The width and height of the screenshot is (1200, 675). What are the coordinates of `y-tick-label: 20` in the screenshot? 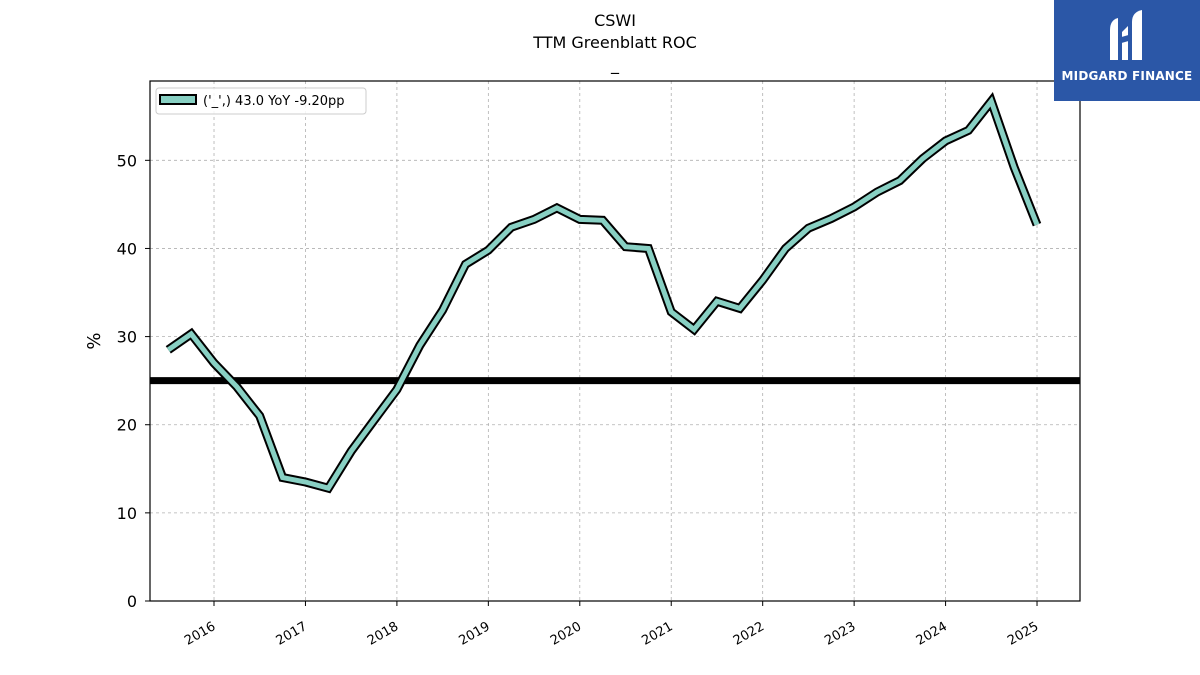 It's located at (127, 425).